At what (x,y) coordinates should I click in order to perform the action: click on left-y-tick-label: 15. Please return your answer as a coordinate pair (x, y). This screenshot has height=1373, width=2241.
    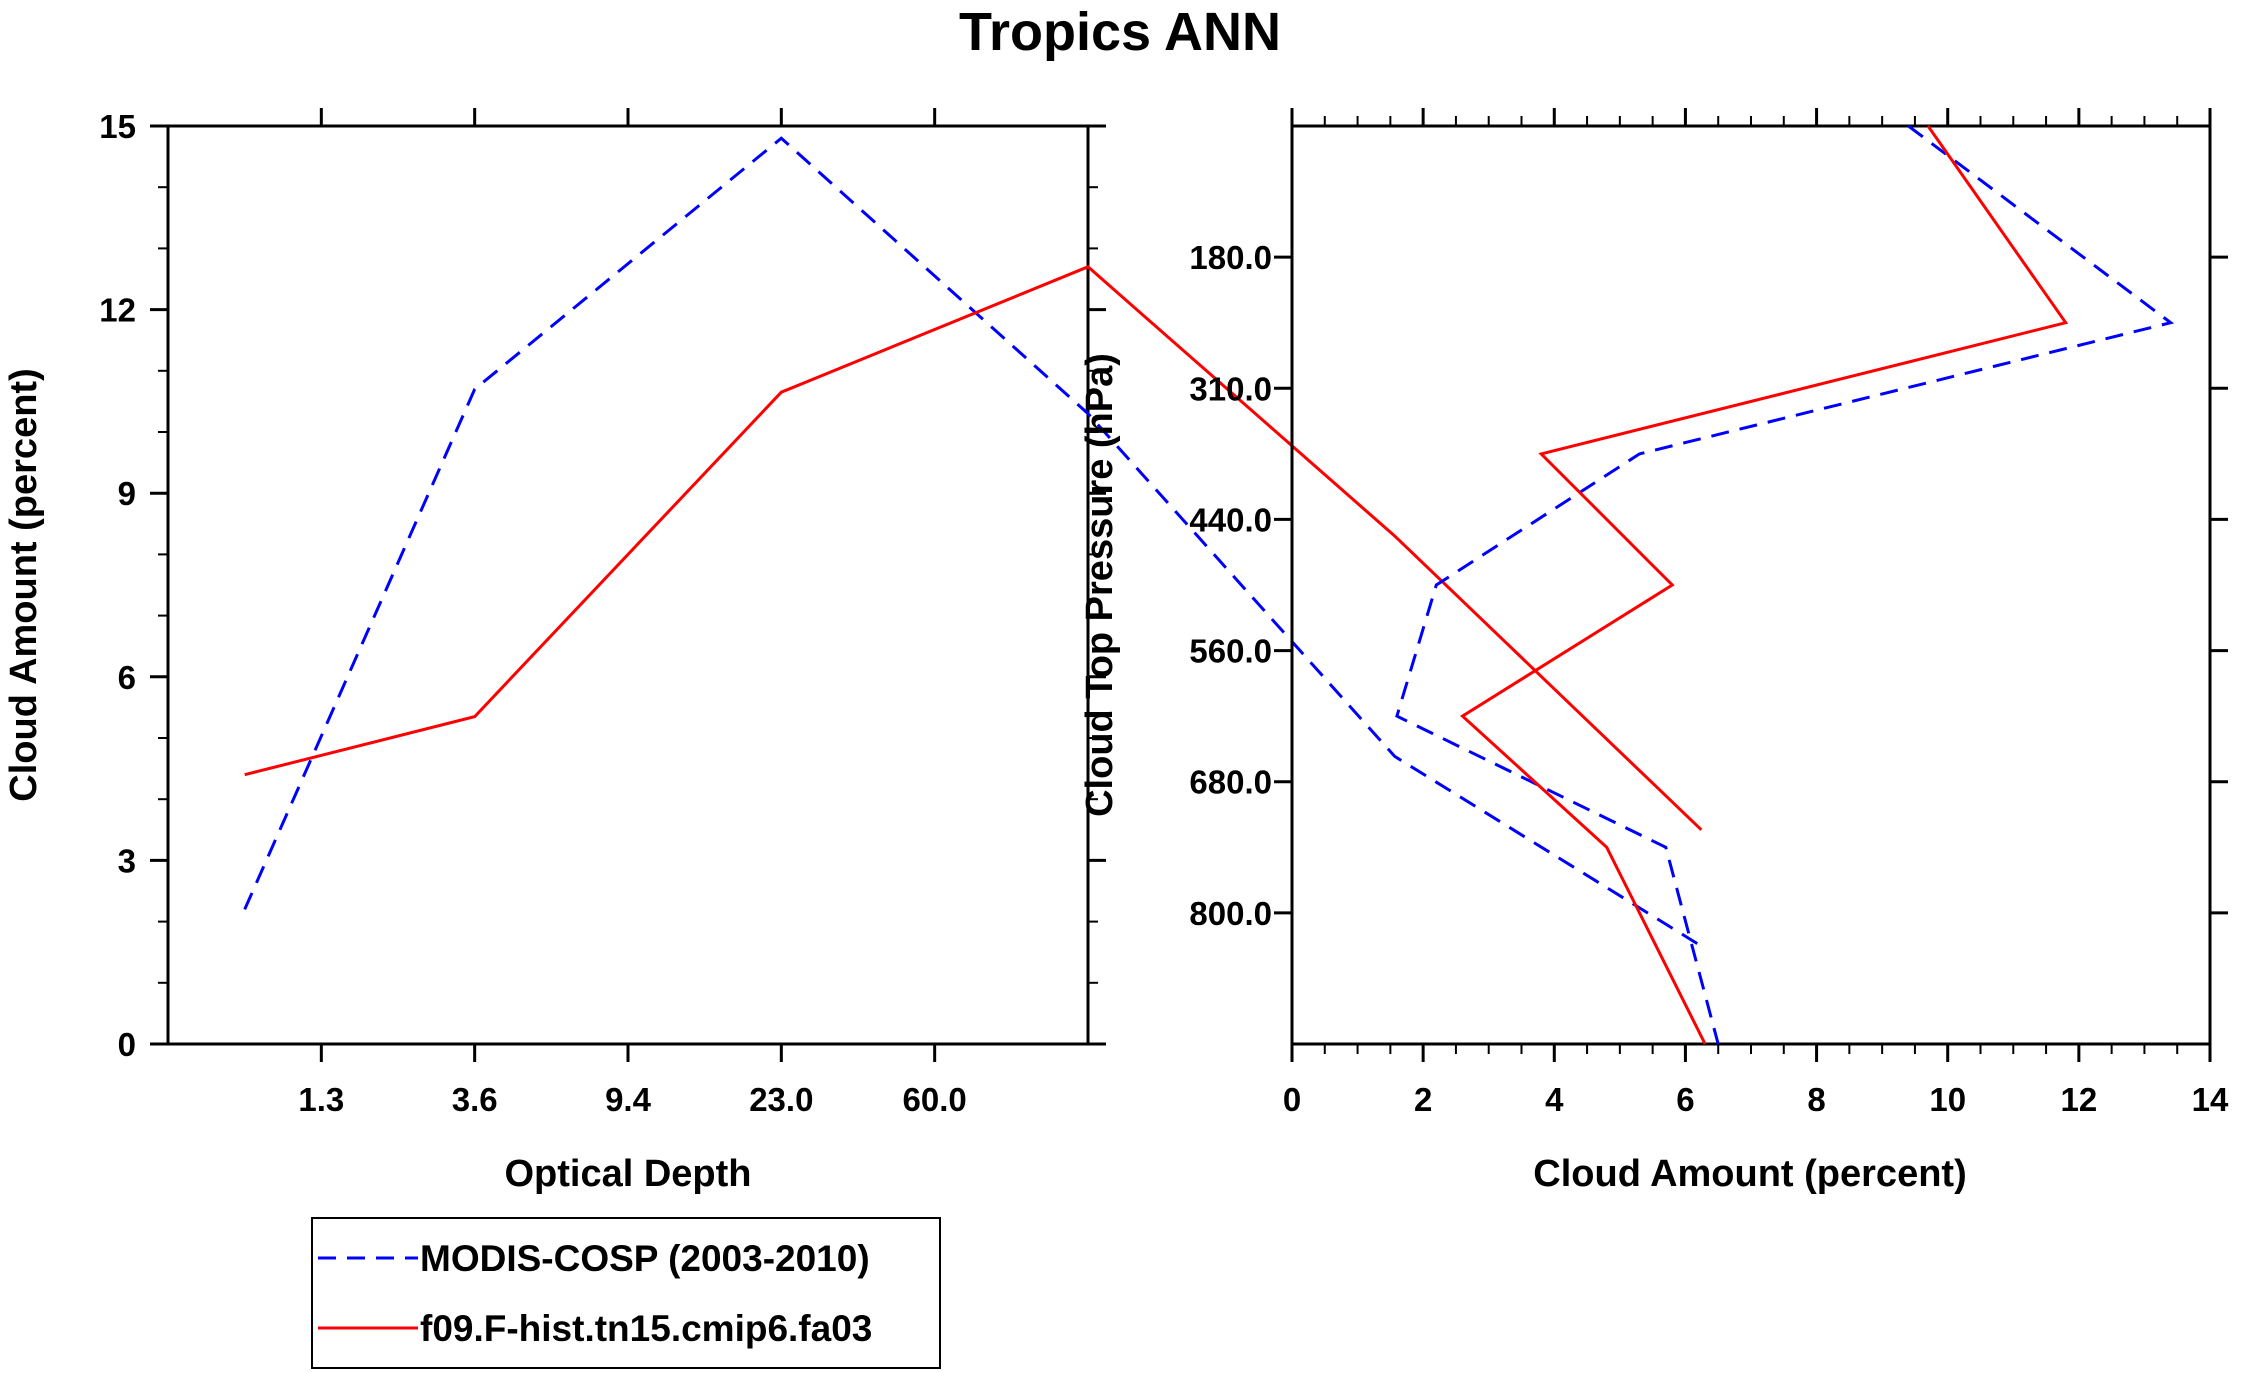
    Looking at the image, I should click on (117, 126).